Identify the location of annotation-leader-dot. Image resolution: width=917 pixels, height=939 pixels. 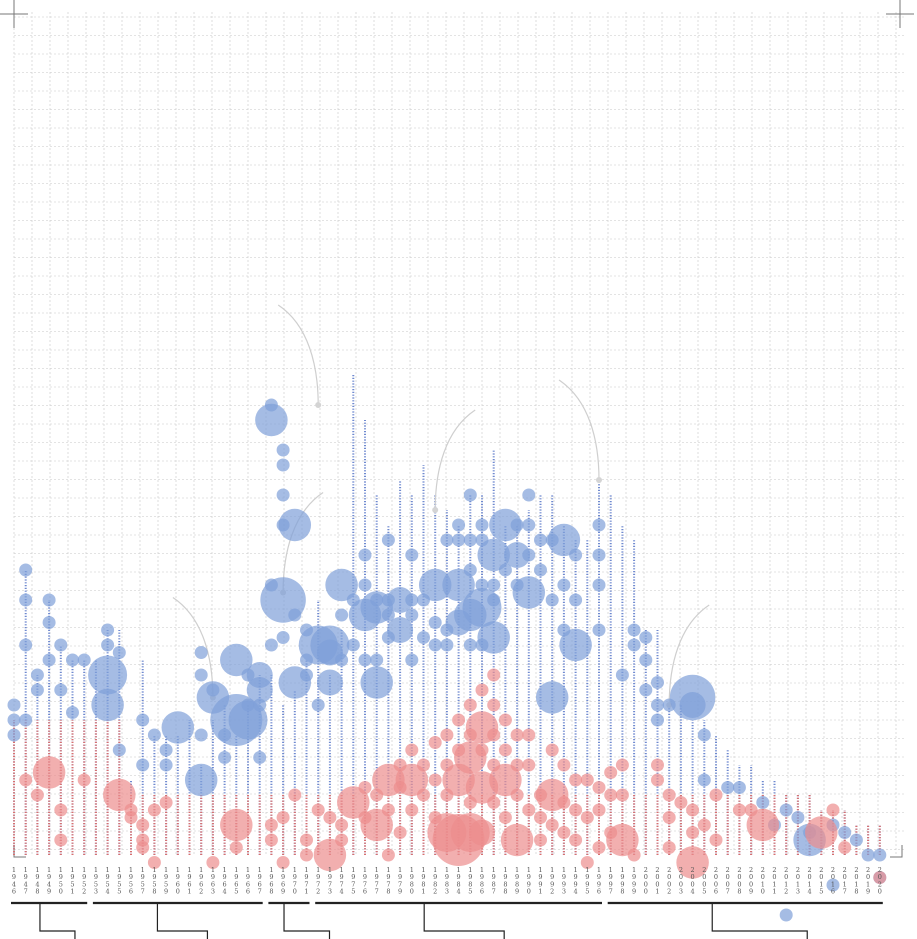
(599, 480).